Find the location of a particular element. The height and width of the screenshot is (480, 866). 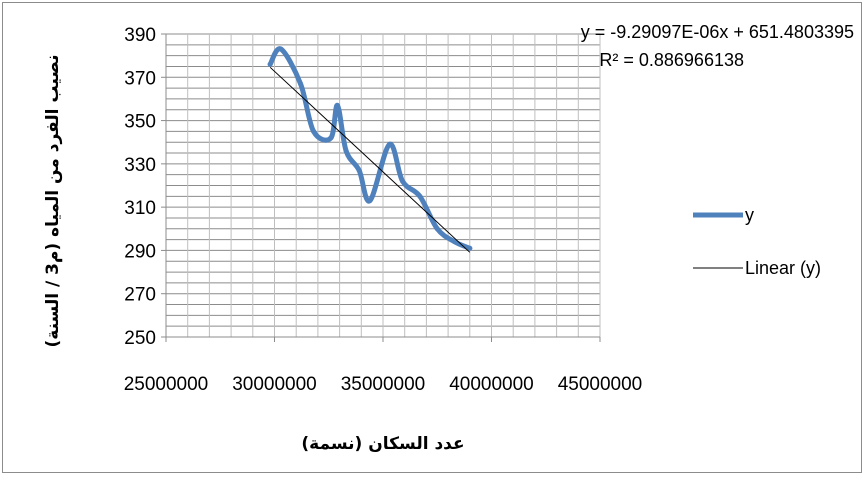

y-tick-label: 250 is located at coordinates (140, 338).